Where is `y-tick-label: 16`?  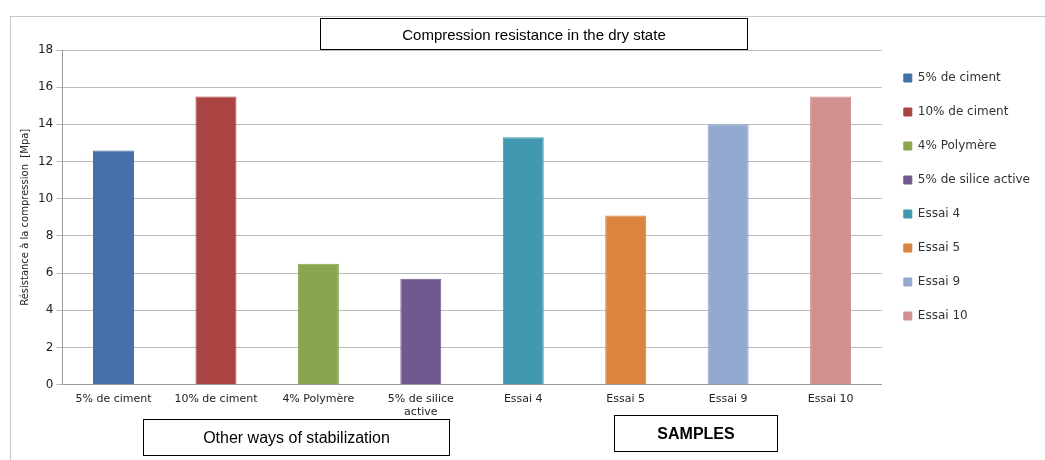
y-tick-label: 16 is located at coordinates (45, 86).